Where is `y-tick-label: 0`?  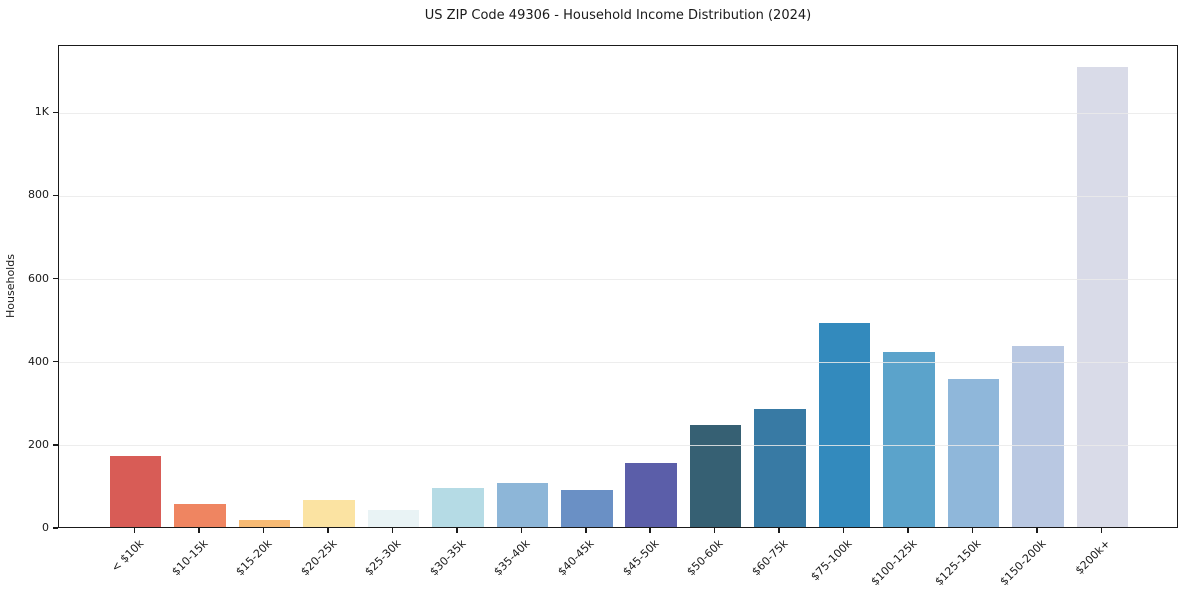 y-tick-label: 0 is located at coordinates (45, 527).